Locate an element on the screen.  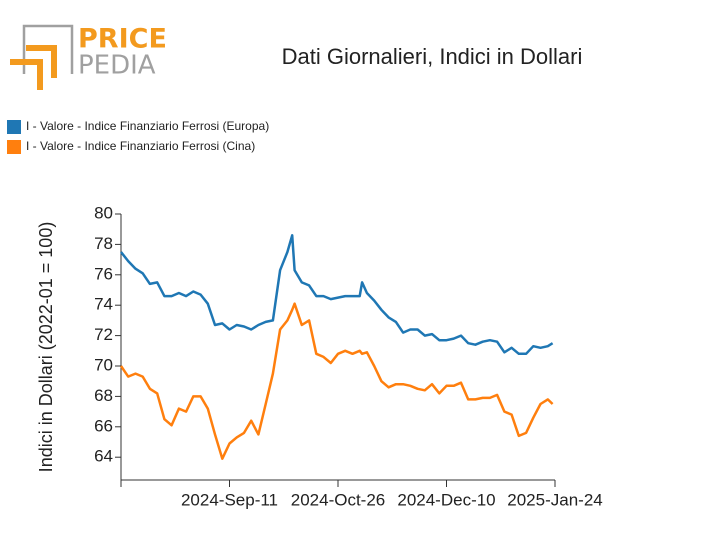
logo-square is located at coordinates (48, 49).